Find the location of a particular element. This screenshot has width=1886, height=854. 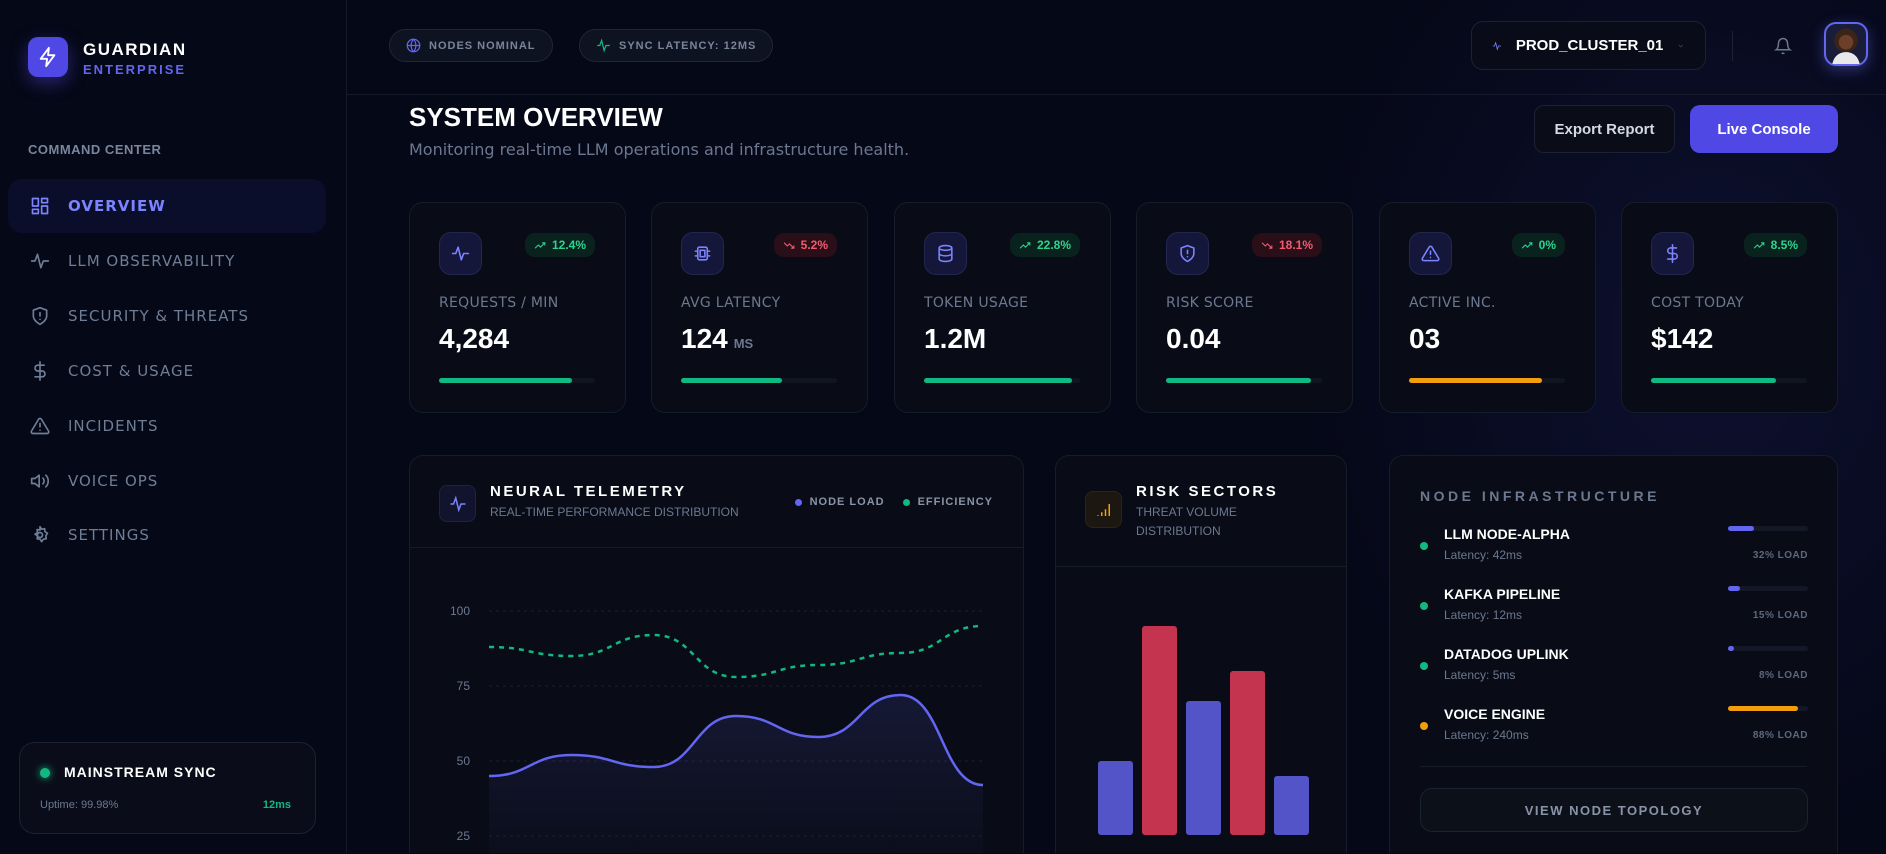

risk-sectors-panel: RISK SECTORS THREAT VOLUME DISTRIBUTION is located at coordinates (1201, 654).